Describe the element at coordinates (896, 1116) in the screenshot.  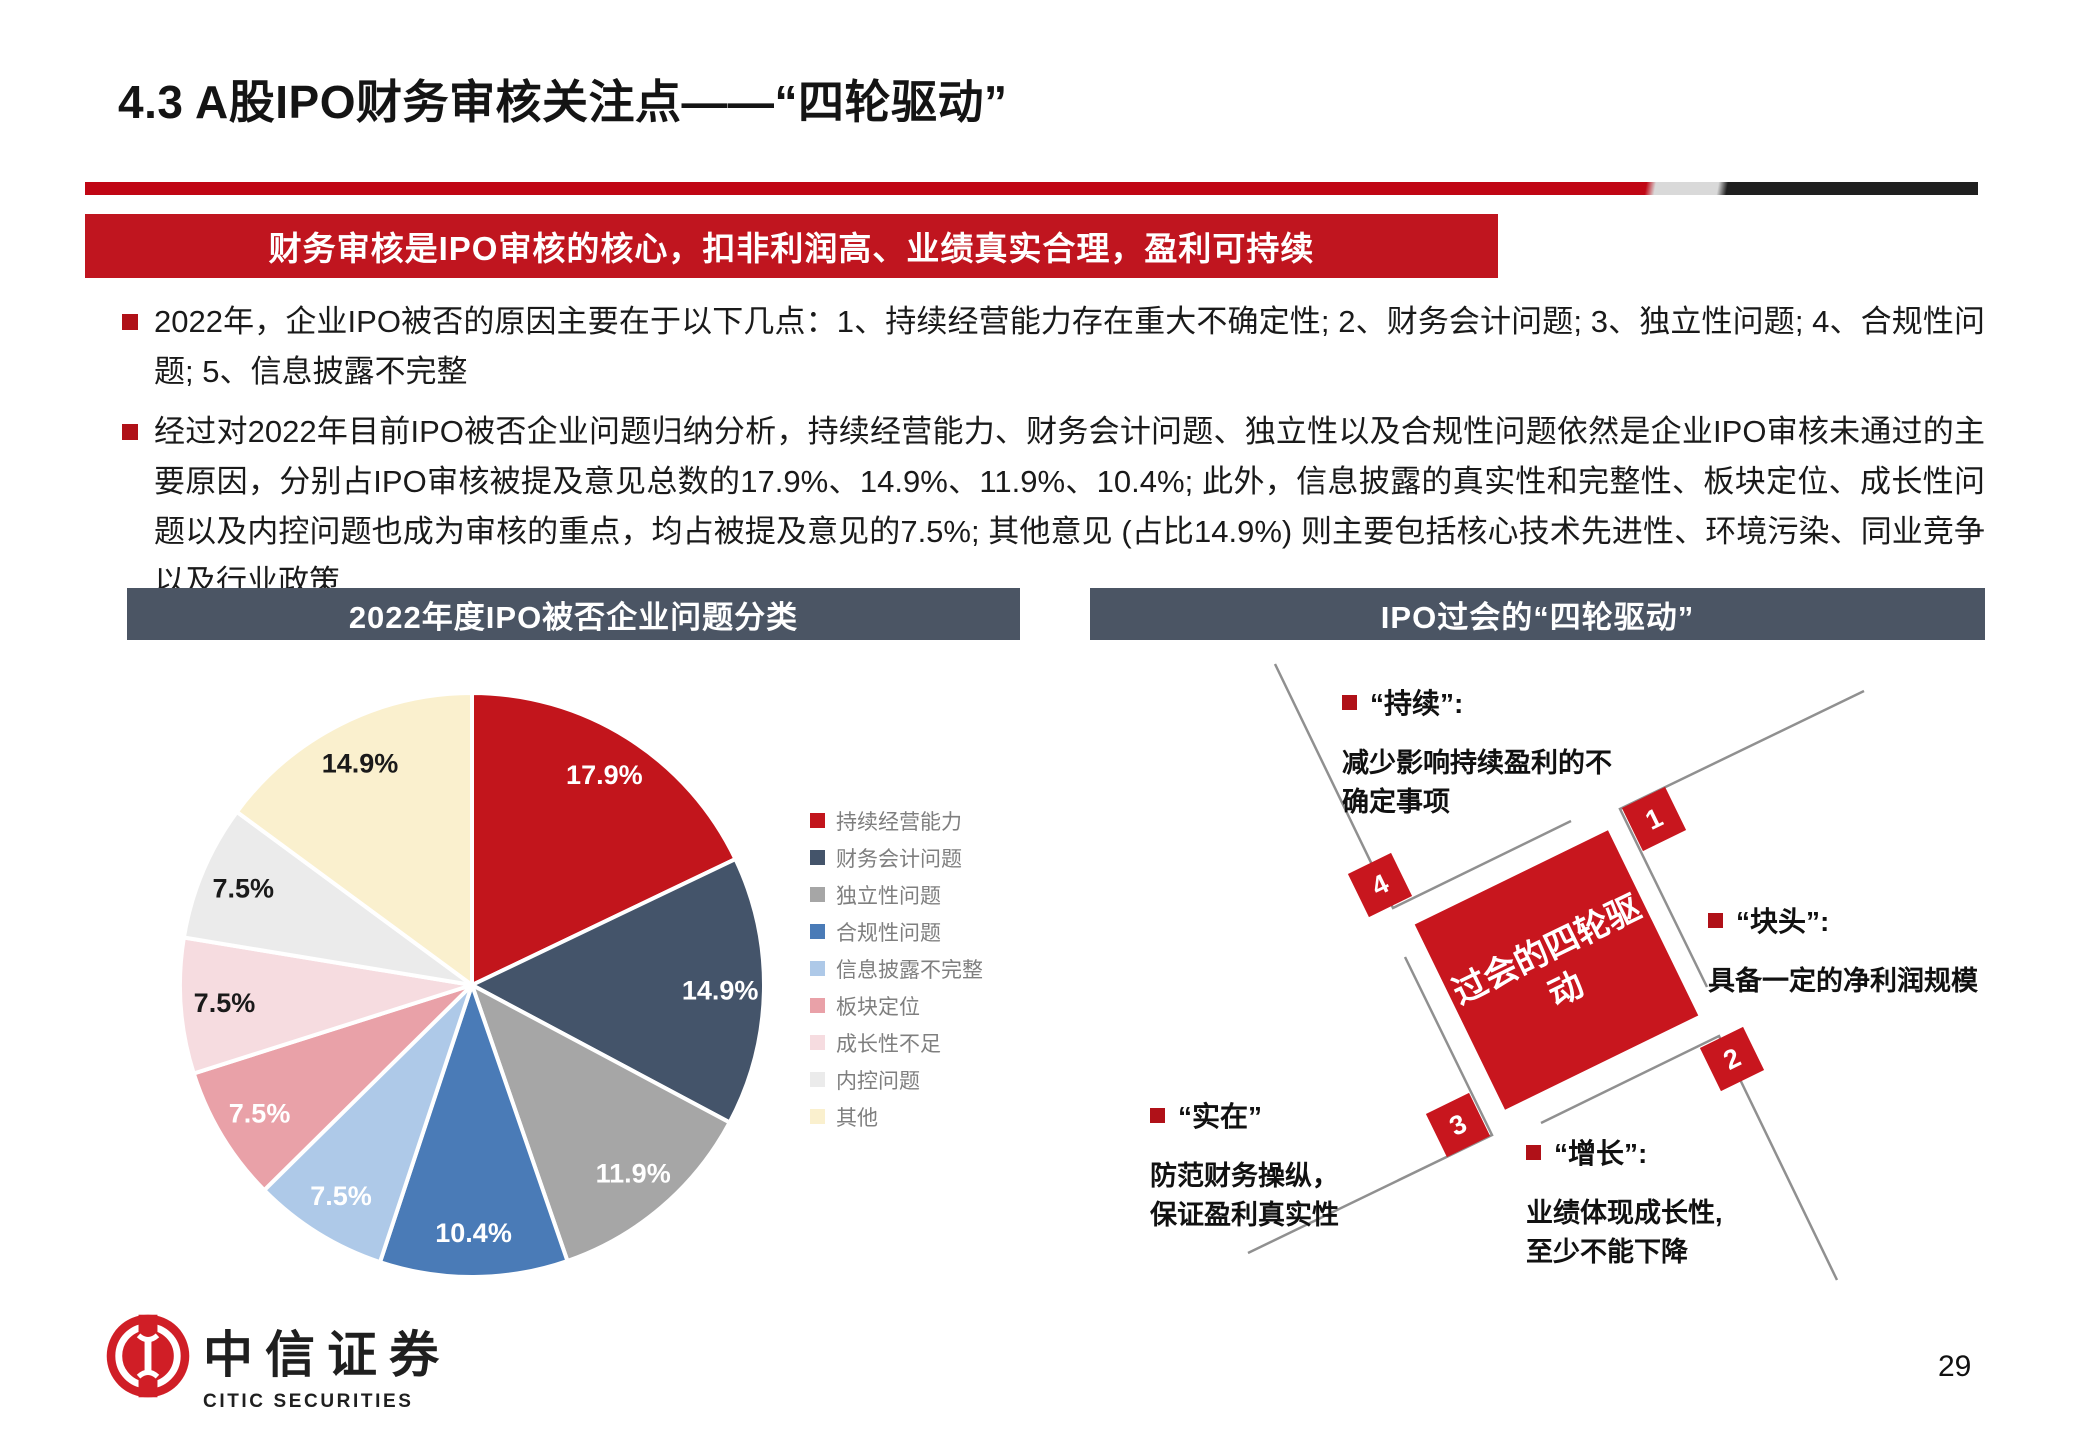
I see `legend-item: 其他` at that location.